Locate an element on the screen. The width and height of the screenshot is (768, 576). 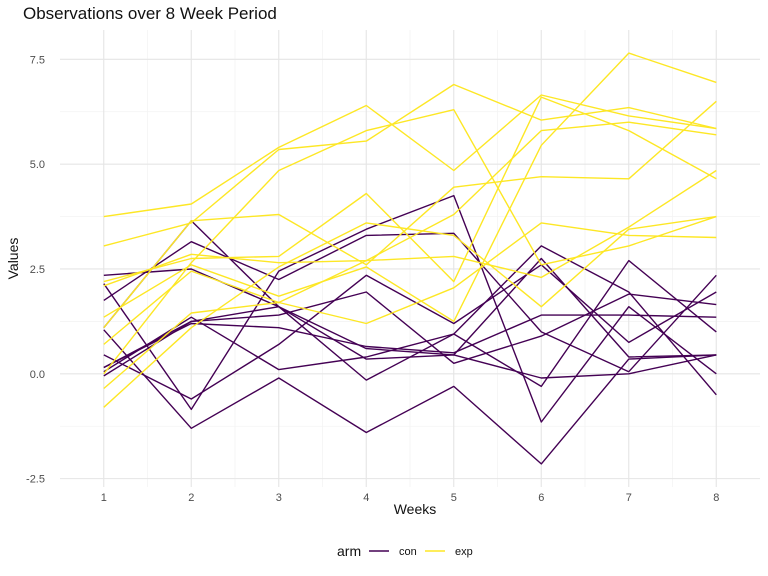
x-tick-label: 4 is located at coordinates (366, 498).